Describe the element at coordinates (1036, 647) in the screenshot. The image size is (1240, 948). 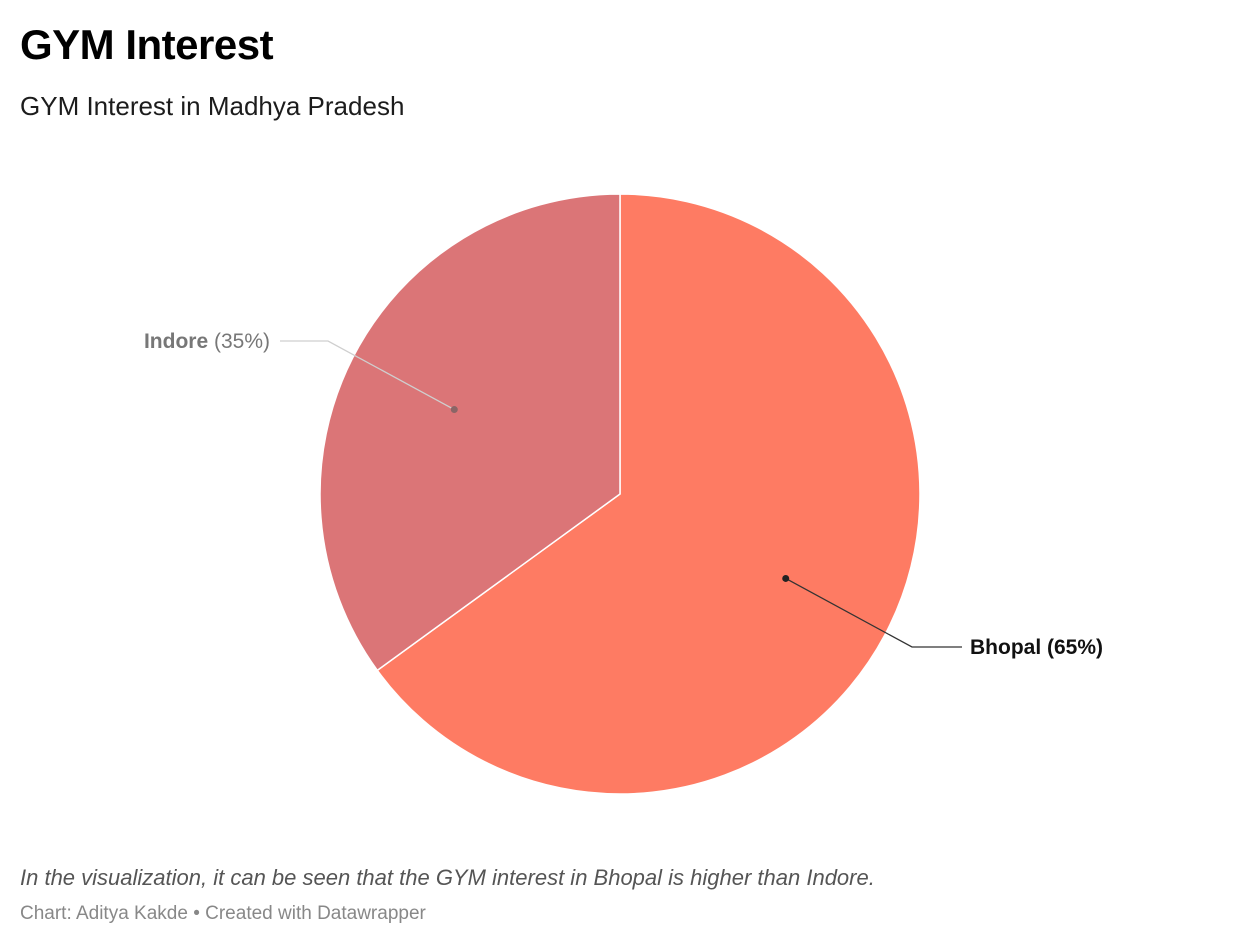
I see `slice-label-bhopal: Bhopal (65%)` at that location.